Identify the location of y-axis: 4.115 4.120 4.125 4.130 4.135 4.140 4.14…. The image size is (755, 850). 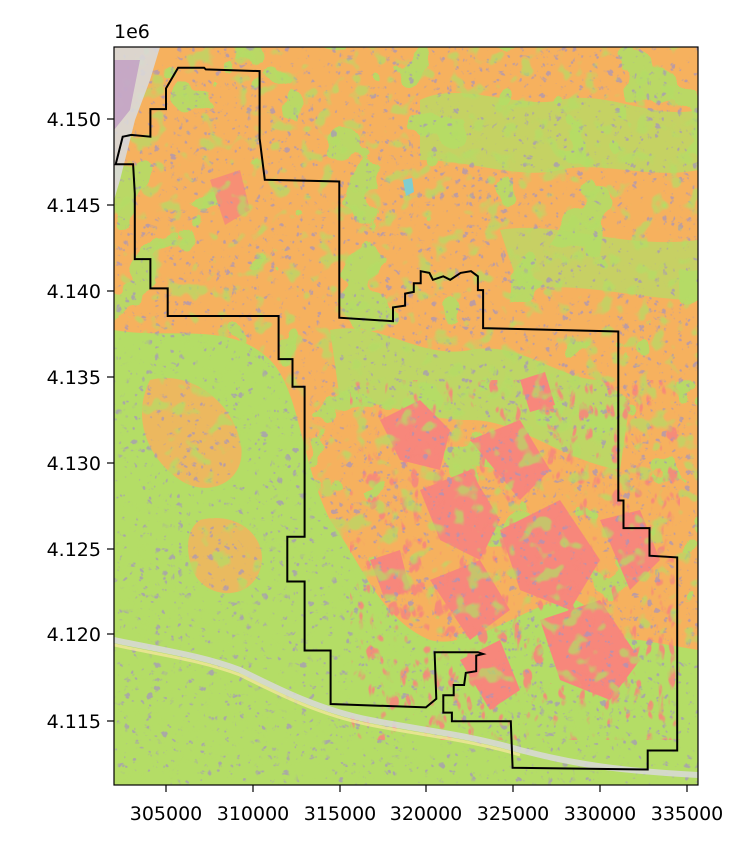
(80, 421).